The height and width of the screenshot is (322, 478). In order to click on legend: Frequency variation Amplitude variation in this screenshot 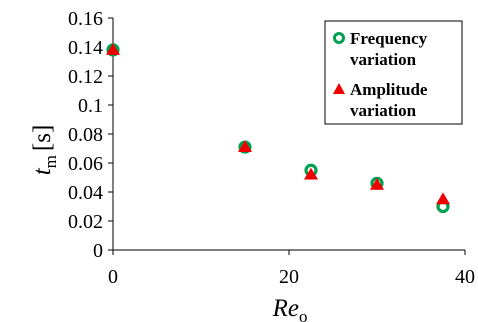, I will do `click(393, 72)`.